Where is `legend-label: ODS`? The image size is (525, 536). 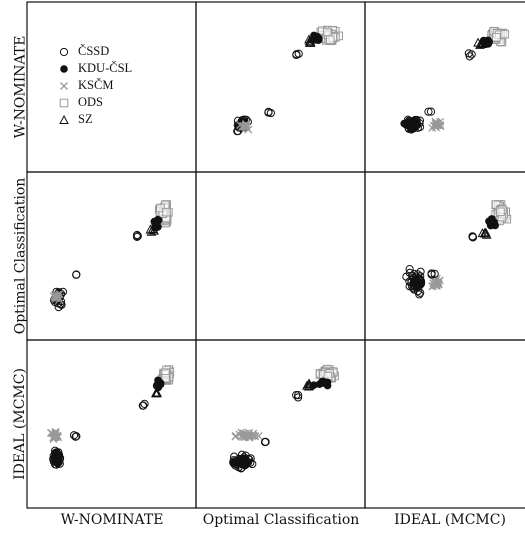
legend-label: ODS is located at coordinates (91, 102).